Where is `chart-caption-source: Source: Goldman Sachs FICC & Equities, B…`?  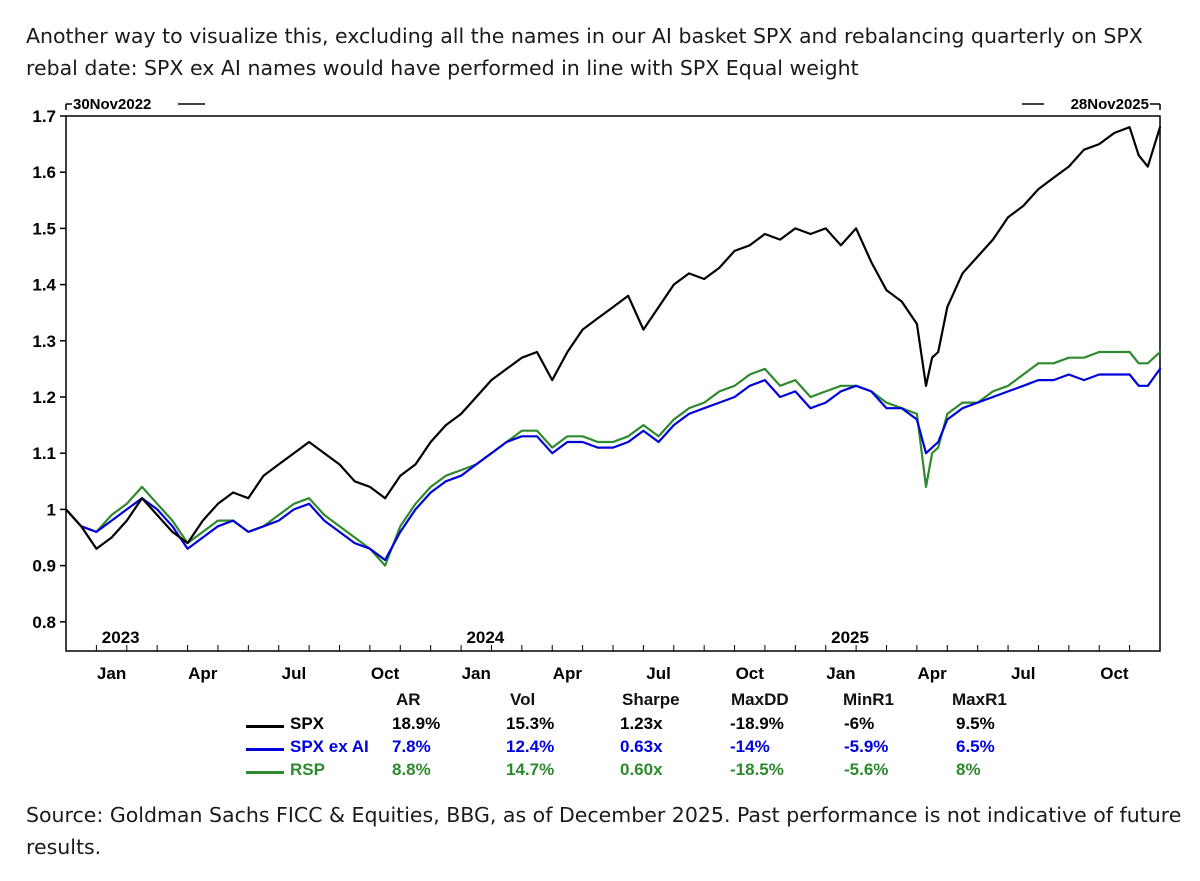 chart-caption-source: Source: Goldman Sachs FICC & Equities, B… is located at coordinates (604, 831).